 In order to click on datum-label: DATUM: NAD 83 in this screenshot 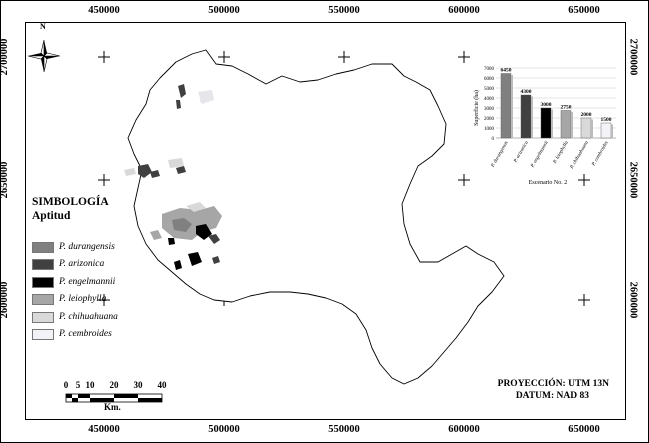, I will do `click(552, 396)`.